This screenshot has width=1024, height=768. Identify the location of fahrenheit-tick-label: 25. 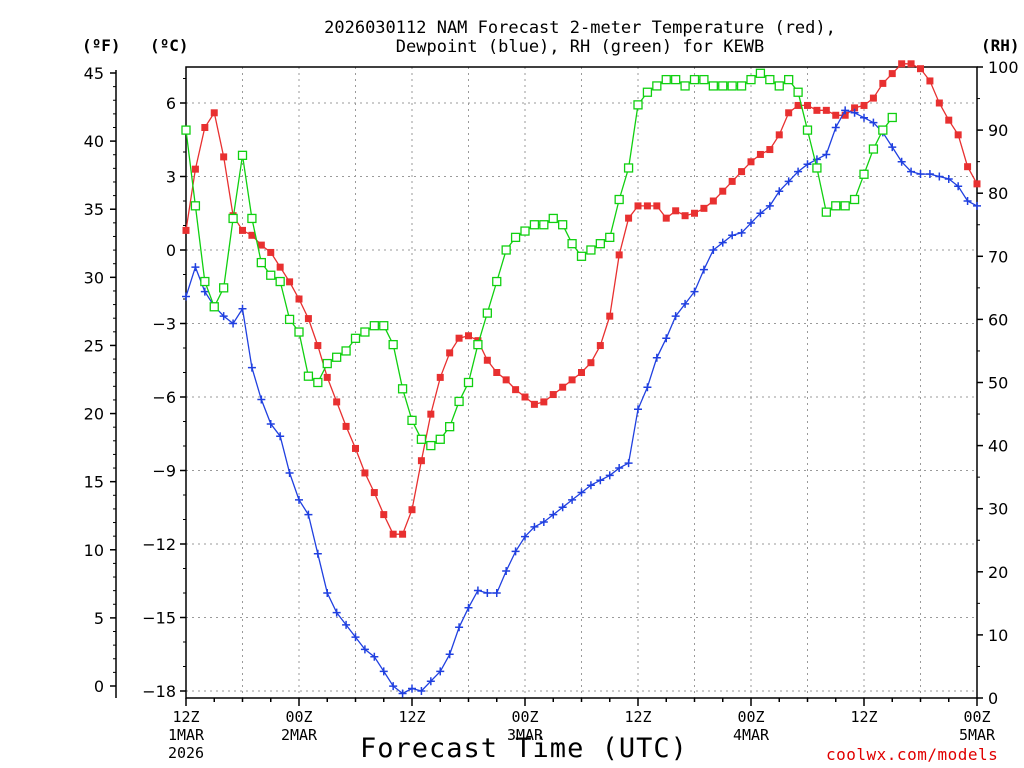
(94, 345).